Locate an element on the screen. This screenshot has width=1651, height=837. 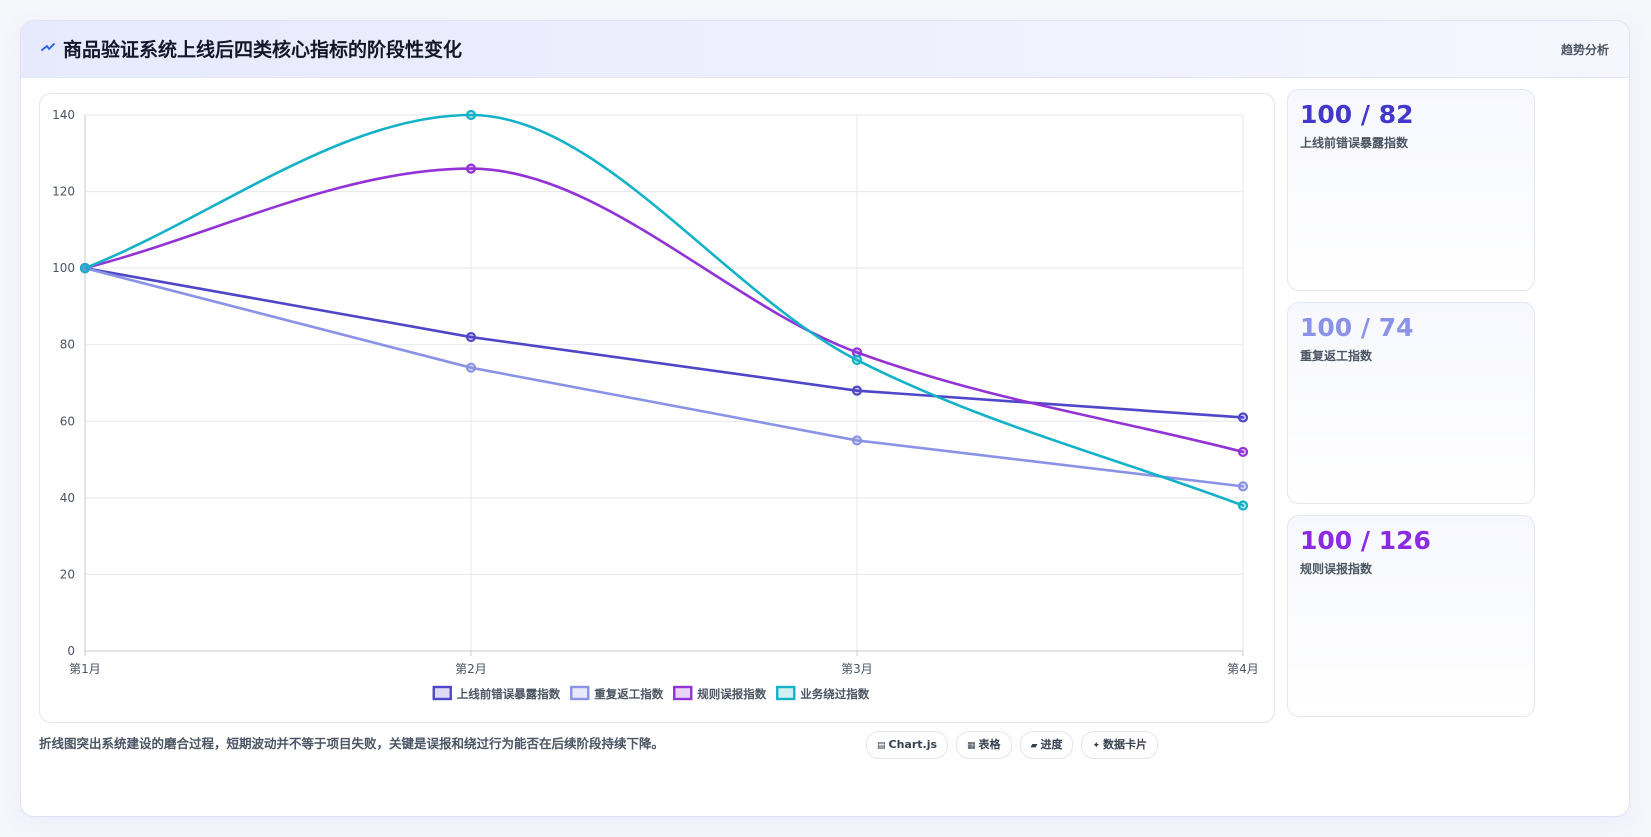
table-icon: ▦ is located at coordinates (971, 746).